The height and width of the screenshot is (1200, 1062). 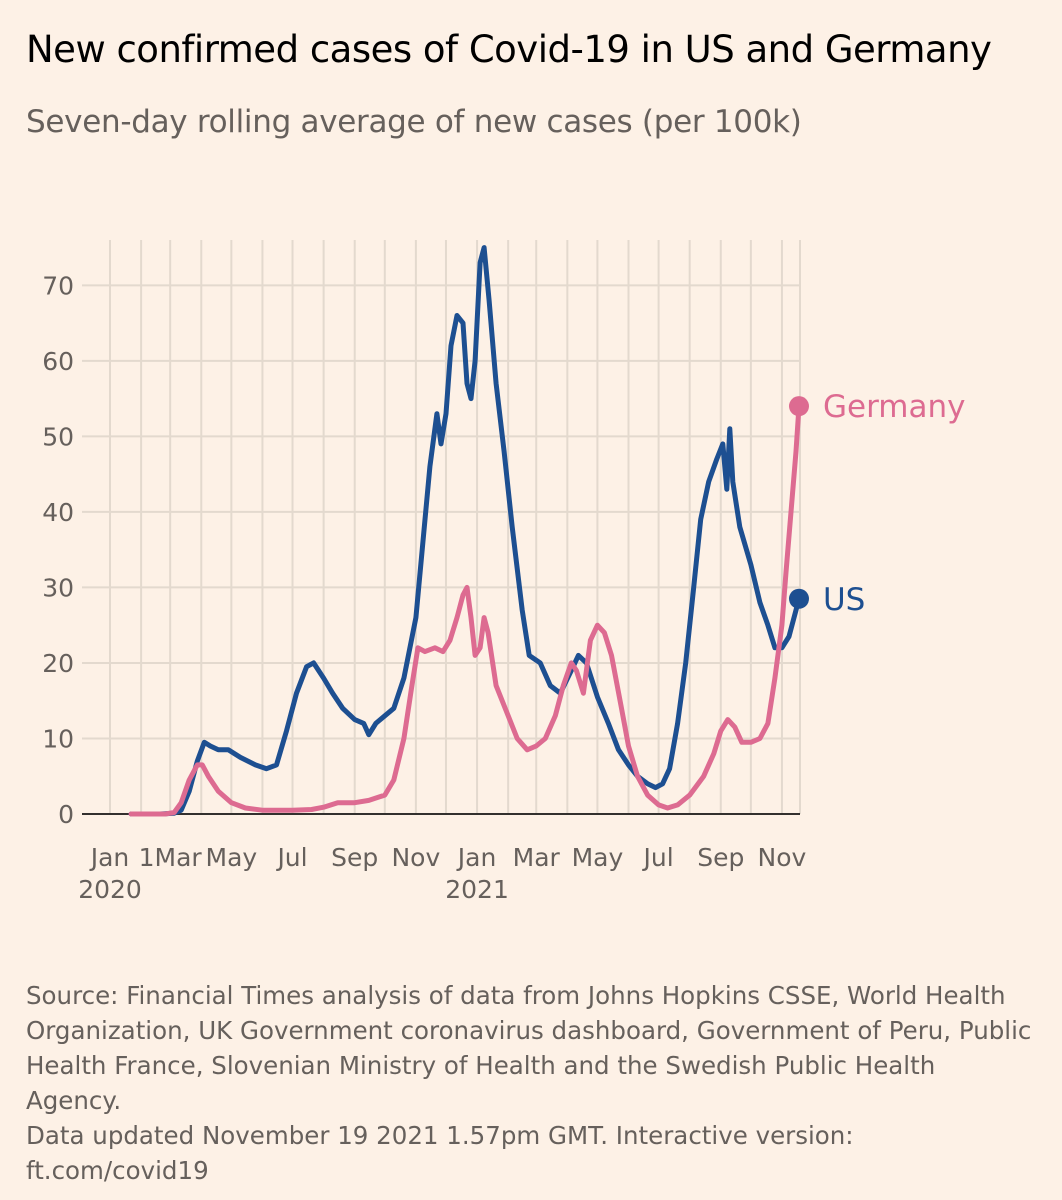 What do you see at coordinates (171, 857) in the screenshot?
I see `x-tick-label: 1Mar` at bounding box center [171, 857].